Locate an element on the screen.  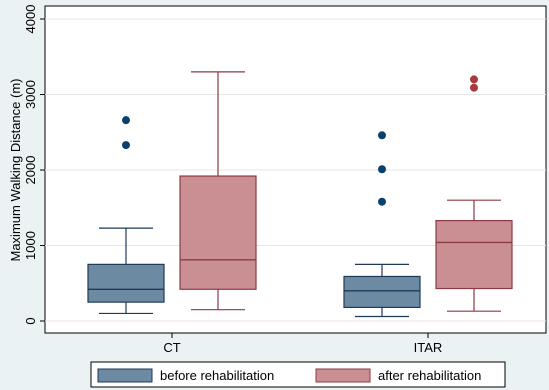
box-before-rehabilitation-ITAR is located at coordinates (382, 224).